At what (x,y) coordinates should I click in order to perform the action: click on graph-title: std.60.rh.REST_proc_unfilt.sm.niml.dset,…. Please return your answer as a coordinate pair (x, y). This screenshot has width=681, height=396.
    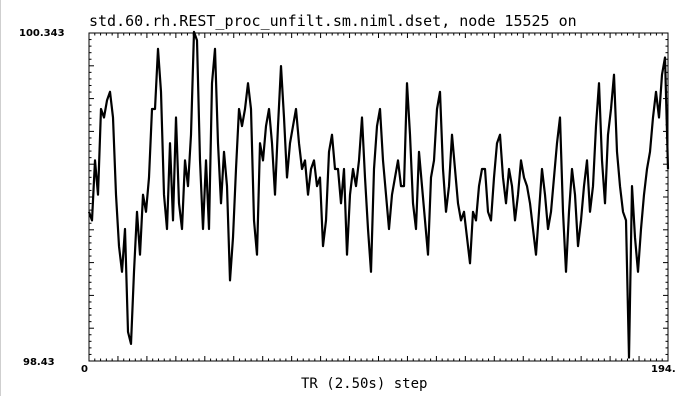
    Looking at the image, I should click on (333, 21).